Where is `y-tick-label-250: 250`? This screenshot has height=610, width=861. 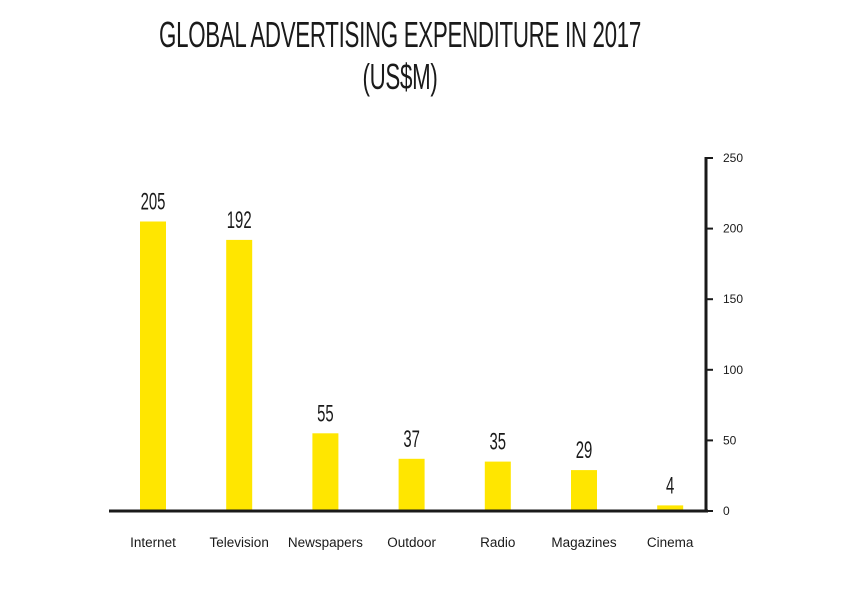 y-tick-label-250: 250 is located at coordinates (733, 158).